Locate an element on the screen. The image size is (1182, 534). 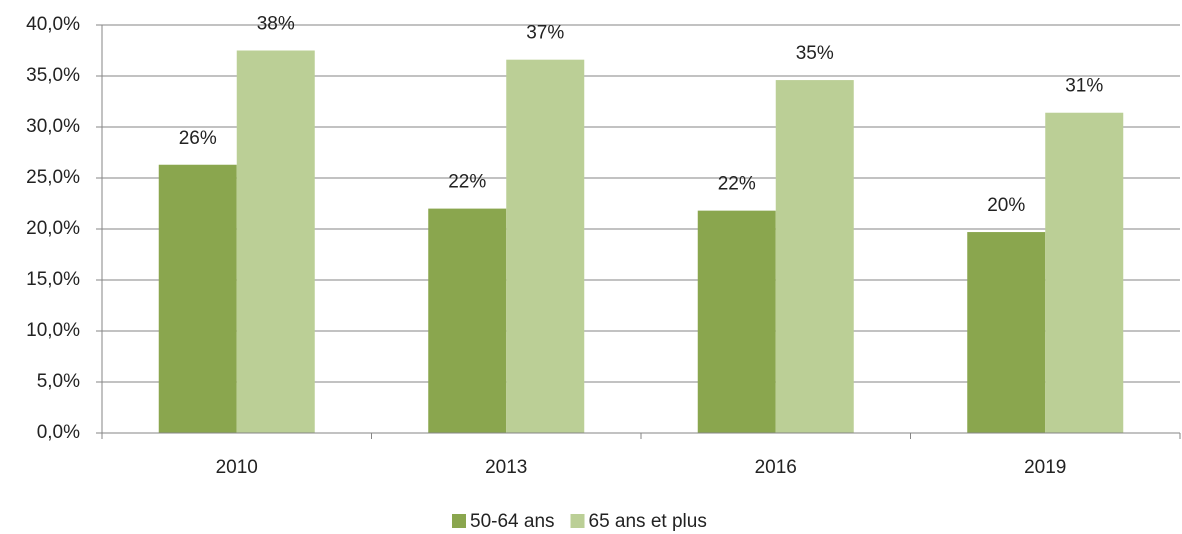
x-tick-label: 2019 is located at coordinates (1045, 467).